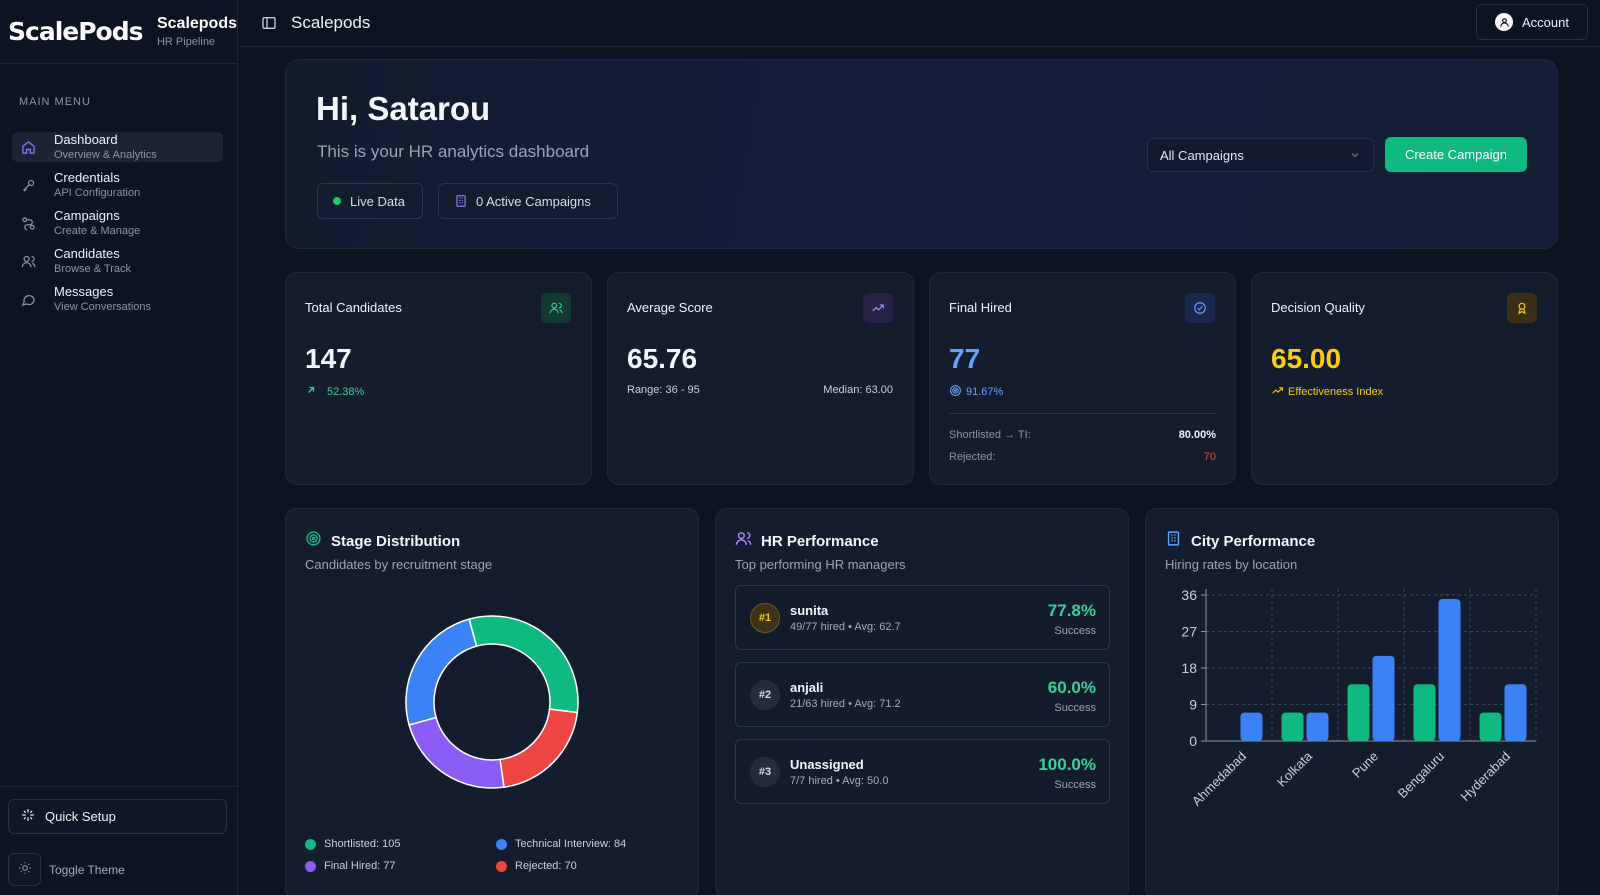  What do you see at coordinates (1292, 726) in the screenshot?
I see `bar-kolkata-green` at bounding box center [1292, 726].